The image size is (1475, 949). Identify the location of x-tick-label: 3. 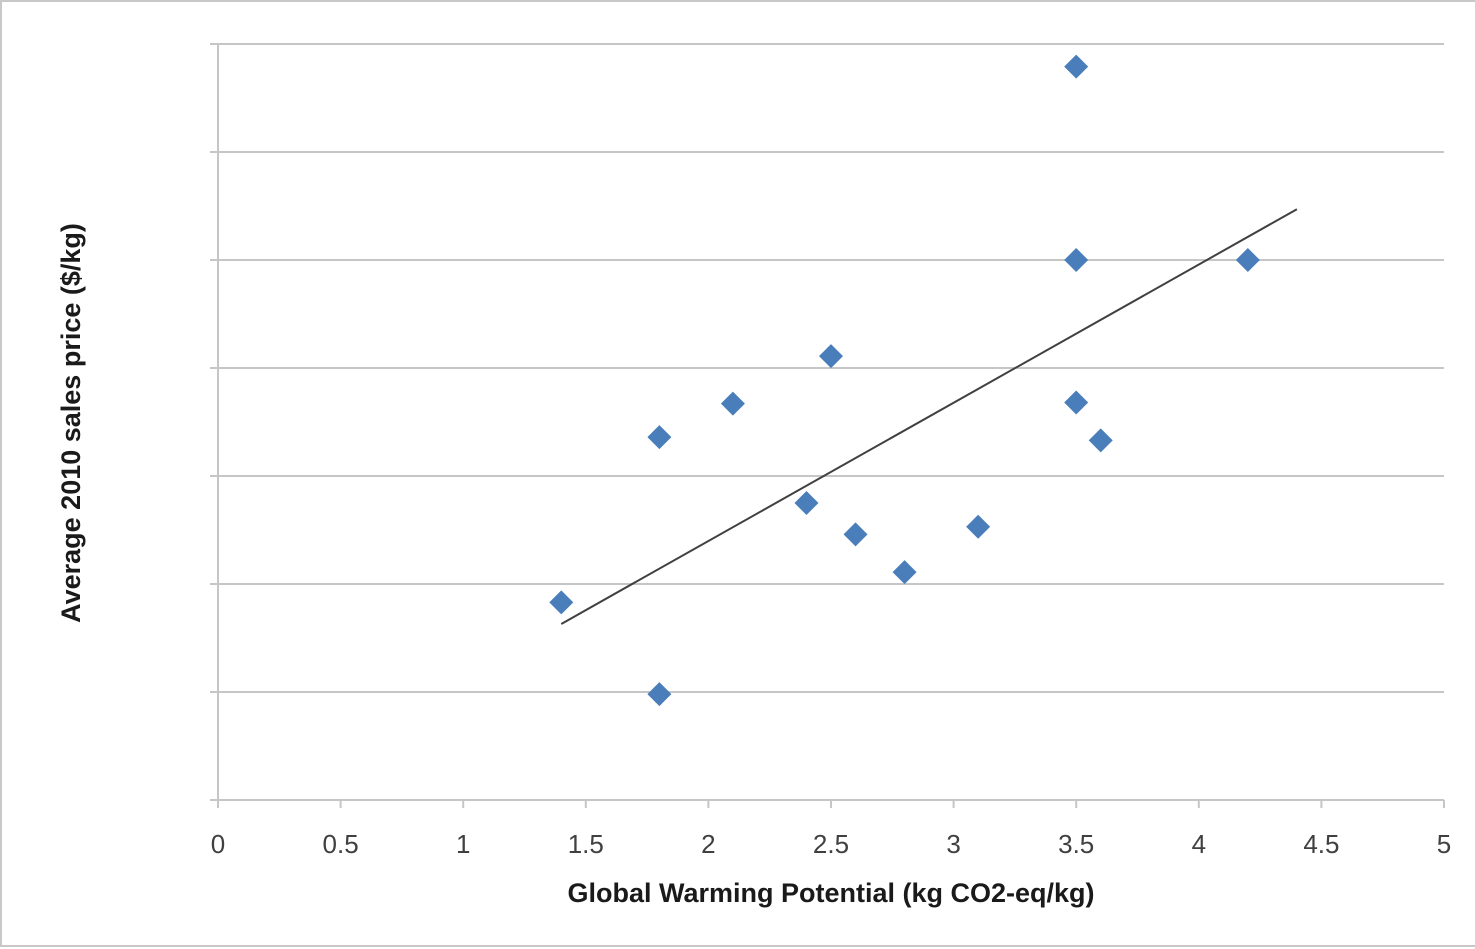
(953, 844).